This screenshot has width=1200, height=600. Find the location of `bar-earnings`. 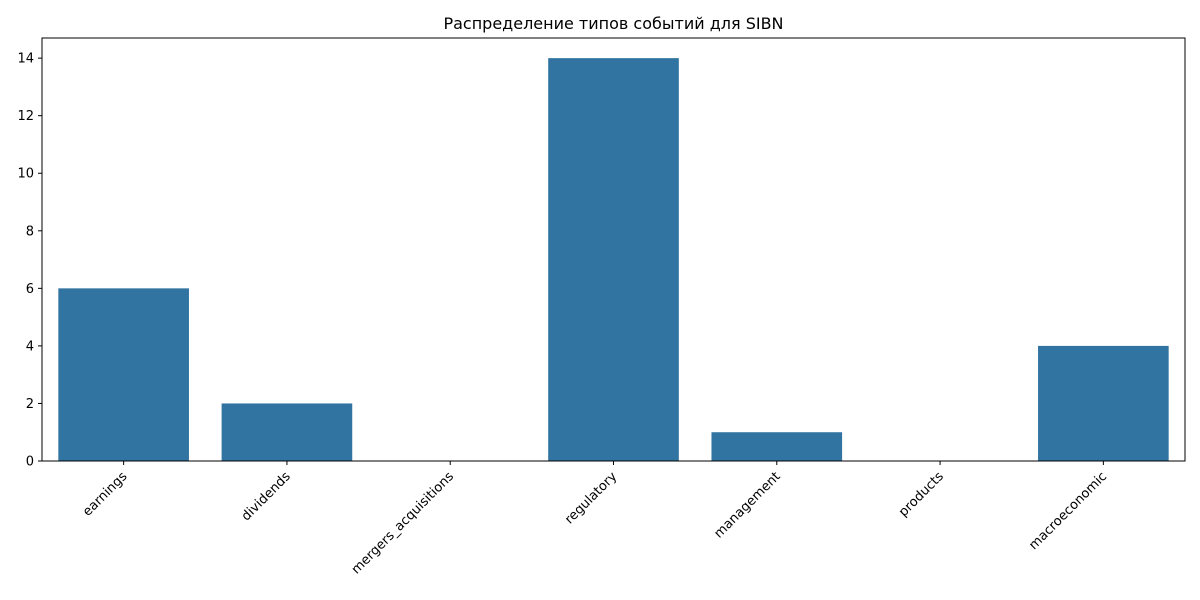

bar-earnings is located at coordinates (123, 374).